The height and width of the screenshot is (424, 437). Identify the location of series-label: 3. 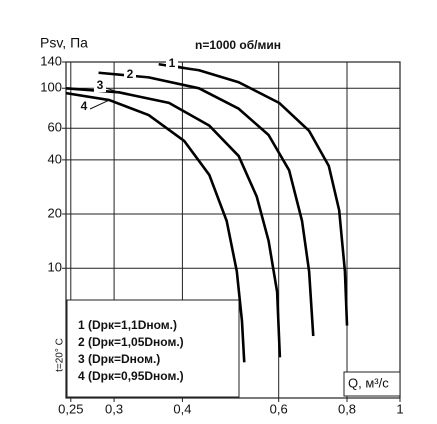
(100, 85).